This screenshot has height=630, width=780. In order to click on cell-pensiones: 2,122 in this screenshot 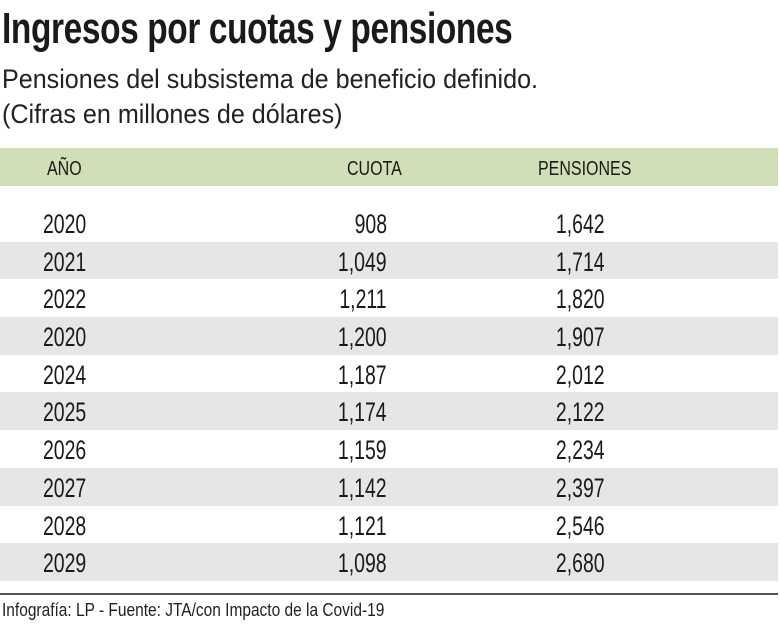, I will do `click(580, 412)`.